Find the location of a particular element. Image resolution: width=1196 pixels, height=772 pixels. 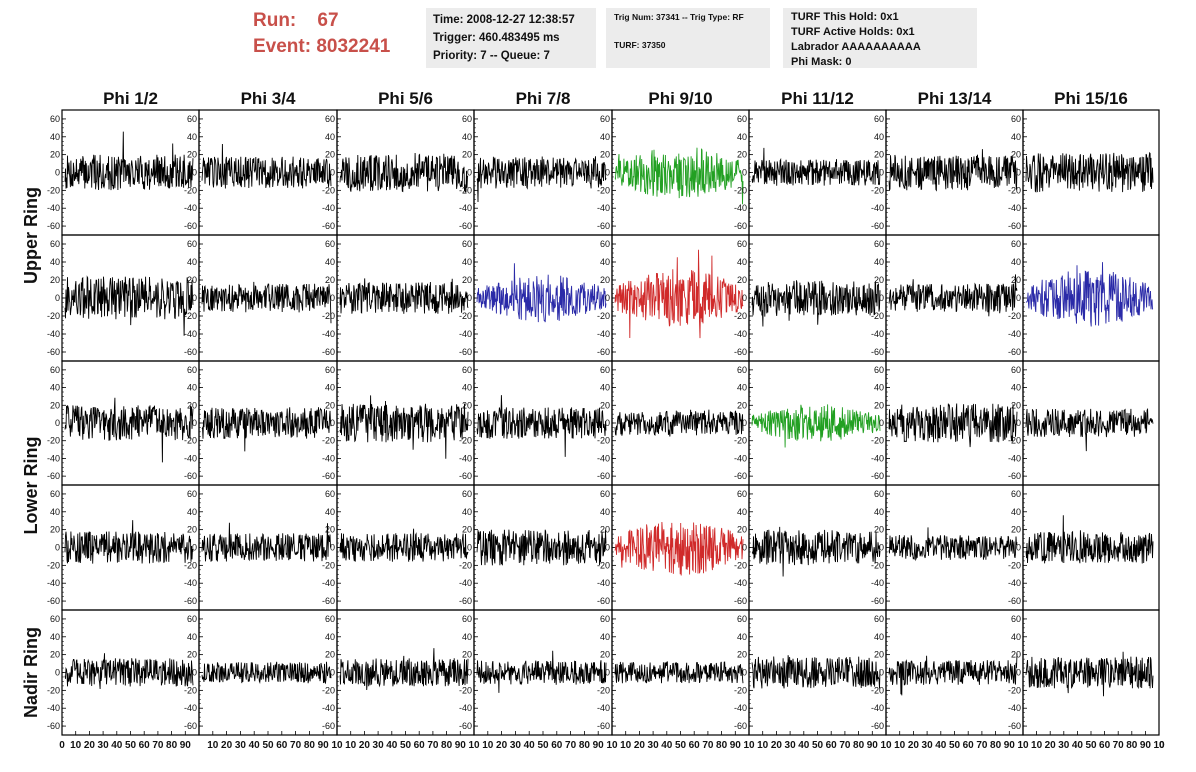

trig-num-text: Trig Num: 37341 -- Trig Type: RF is located at coordinates (679, 17).